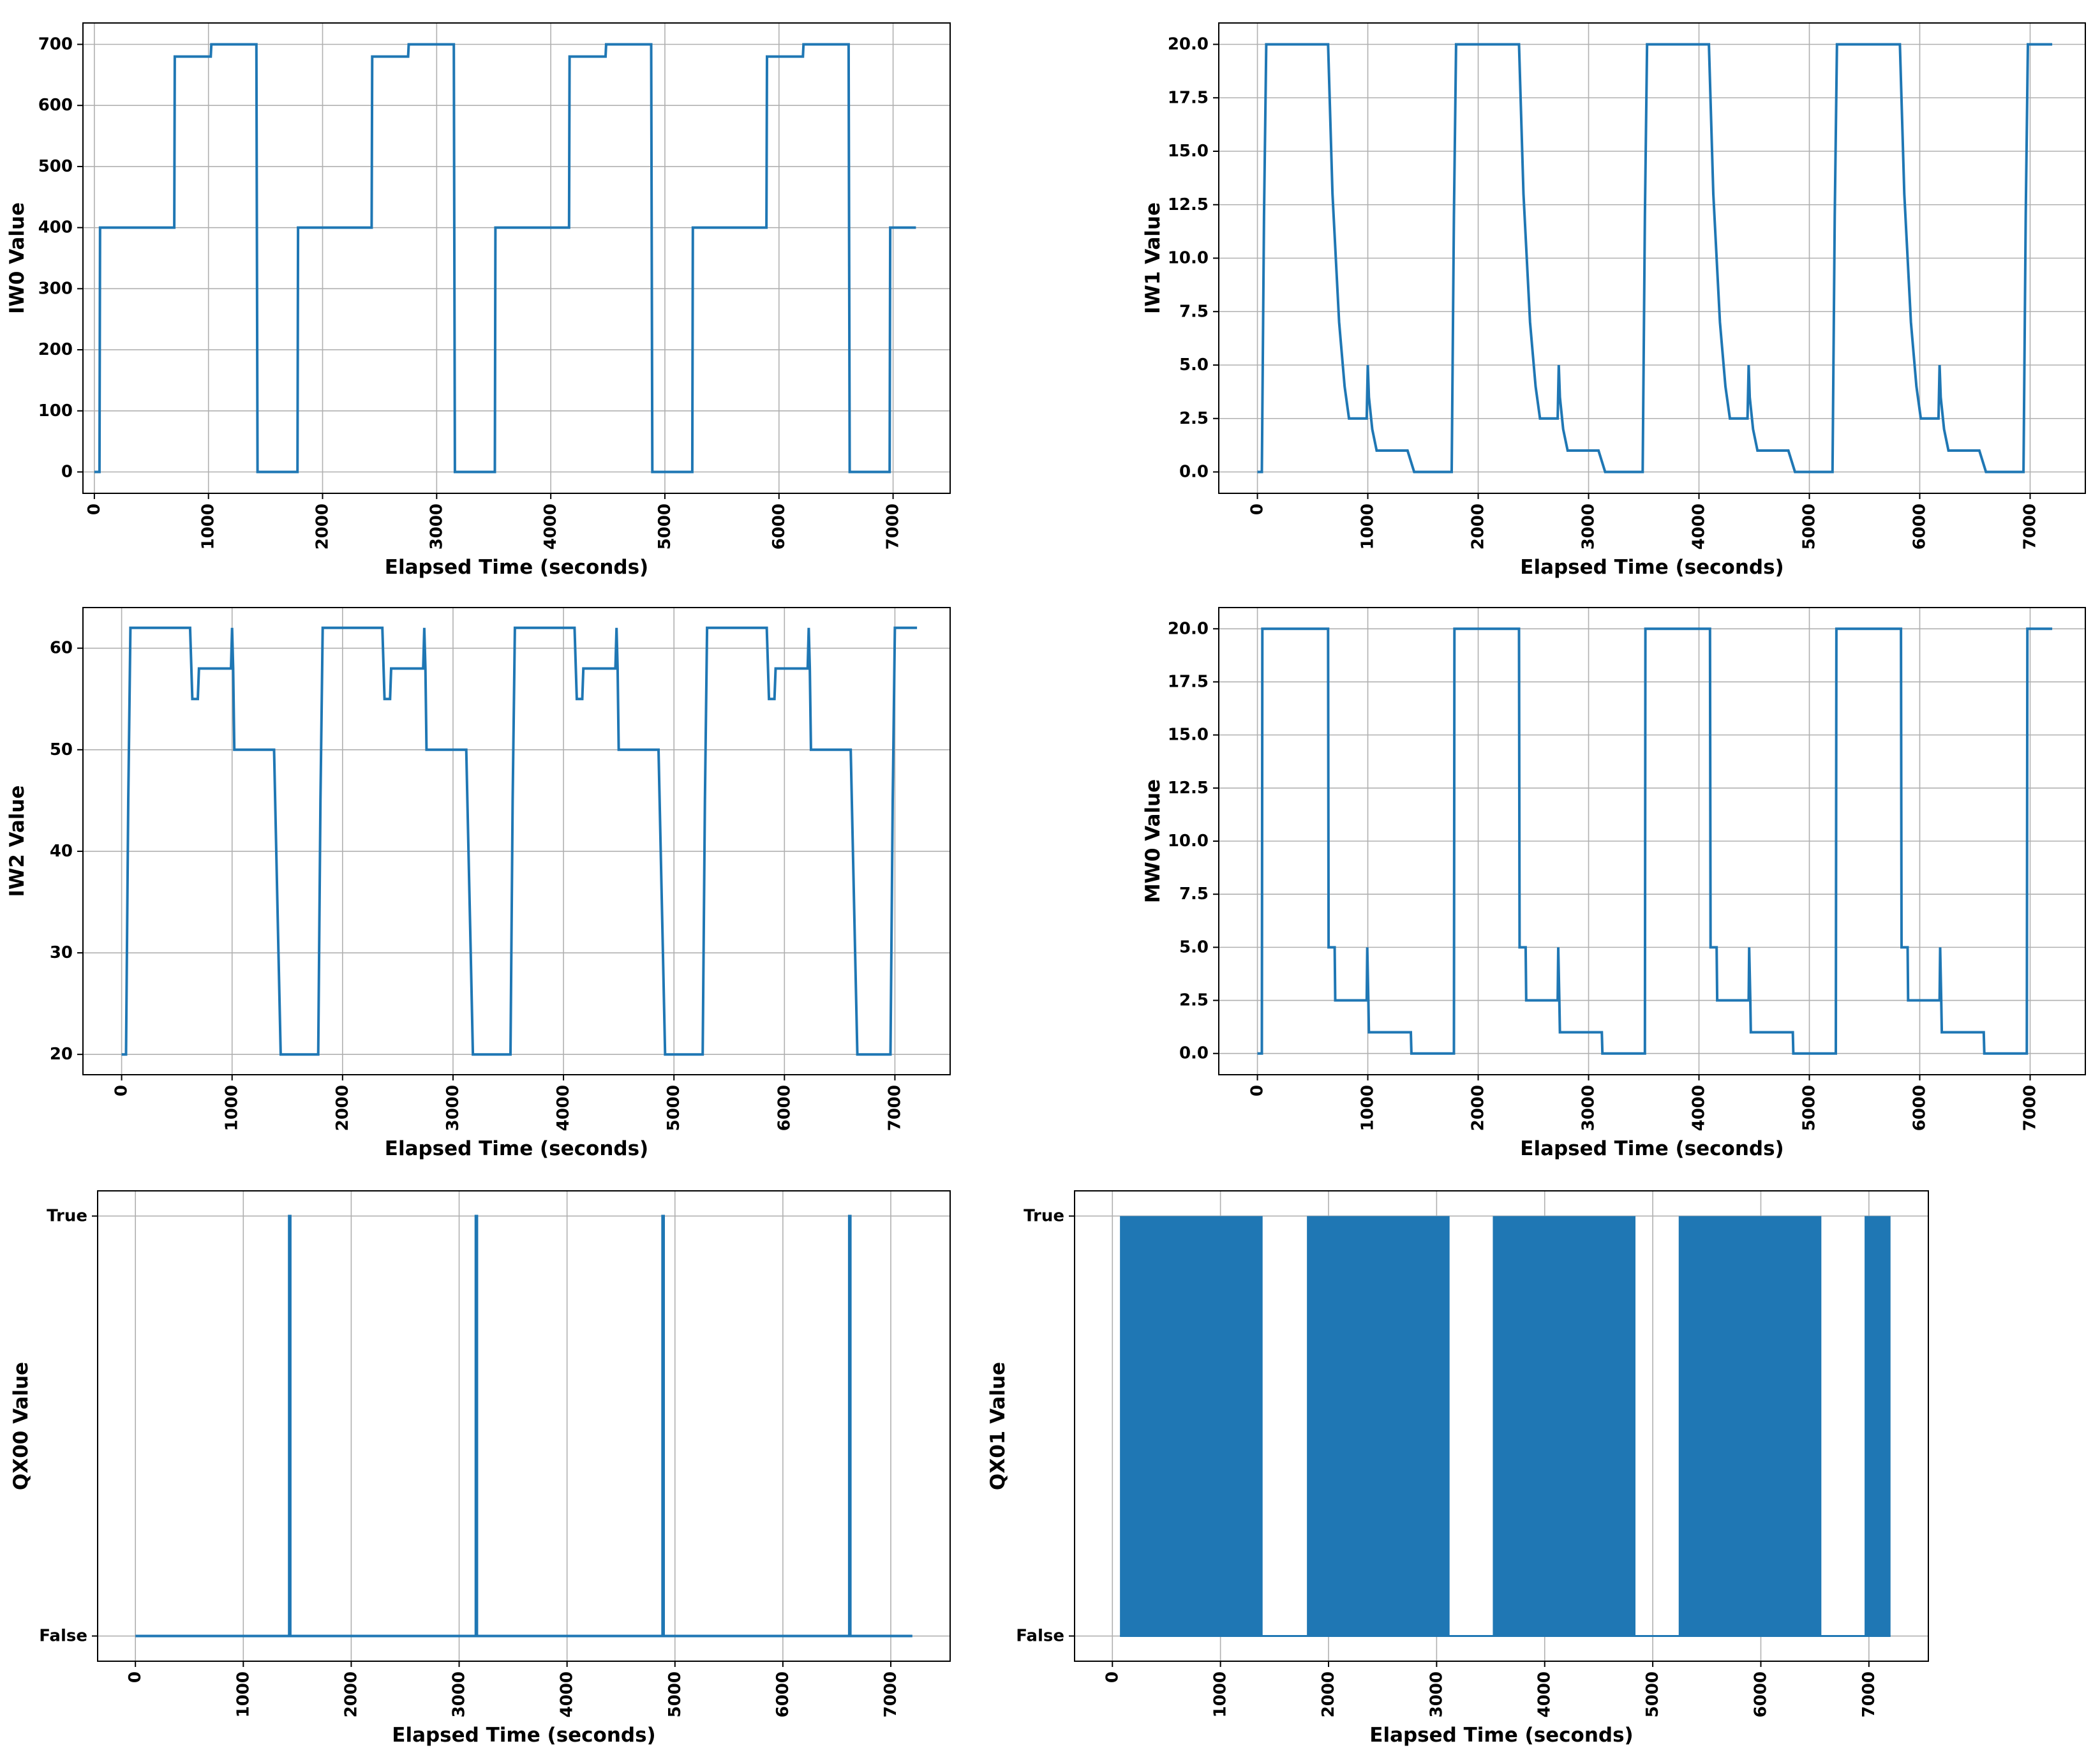  Describe the element at coordinates (55, 227) in the screenshot. I see `y-tick-label: 400` at that location.